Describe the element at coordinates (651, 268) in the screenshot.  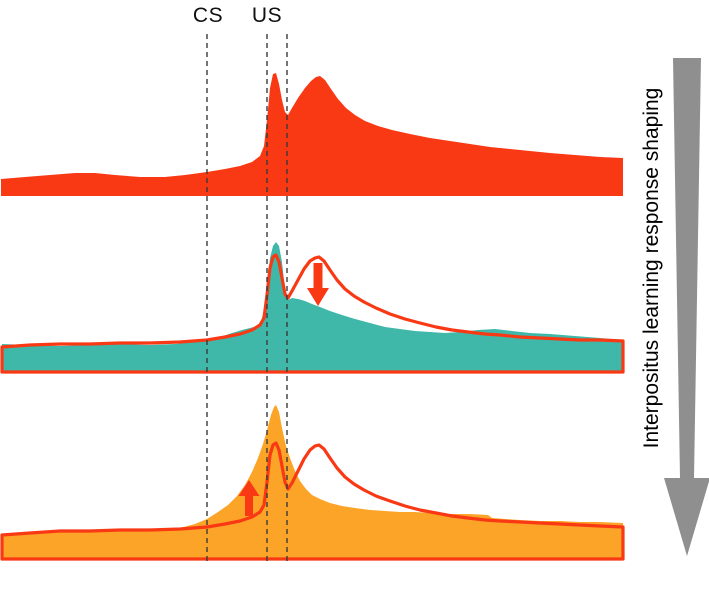
I see `shaping-caption: Interpositus learning response shaping` at that location.